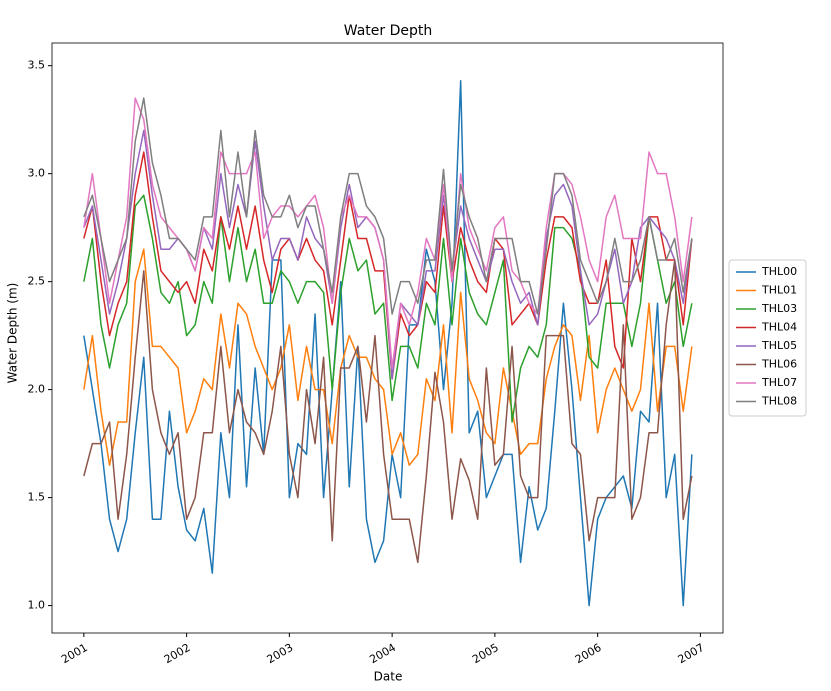 The height and width of the screenshot is (691, 831). I want to click on y-axis-label: Water Depth (m), so click(13, 333).